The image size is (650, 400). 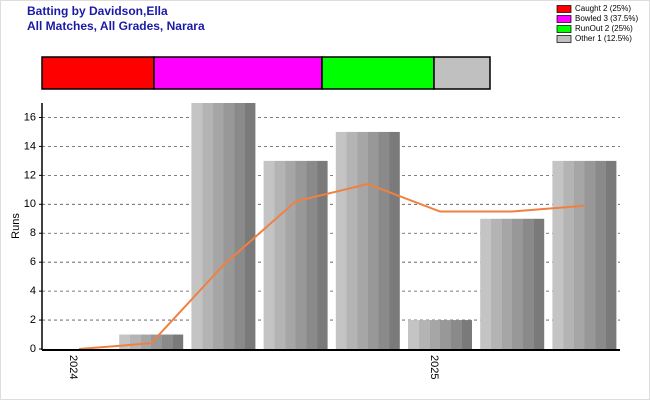 I want to click on y-tick-label: 8, so click(x=33, y=233).